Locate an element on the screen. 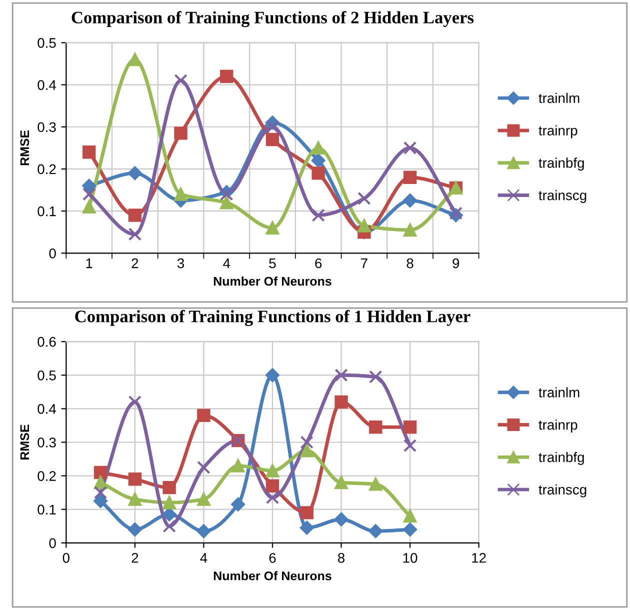  x-tick-label: 9 is located at coordinates (456, 263).